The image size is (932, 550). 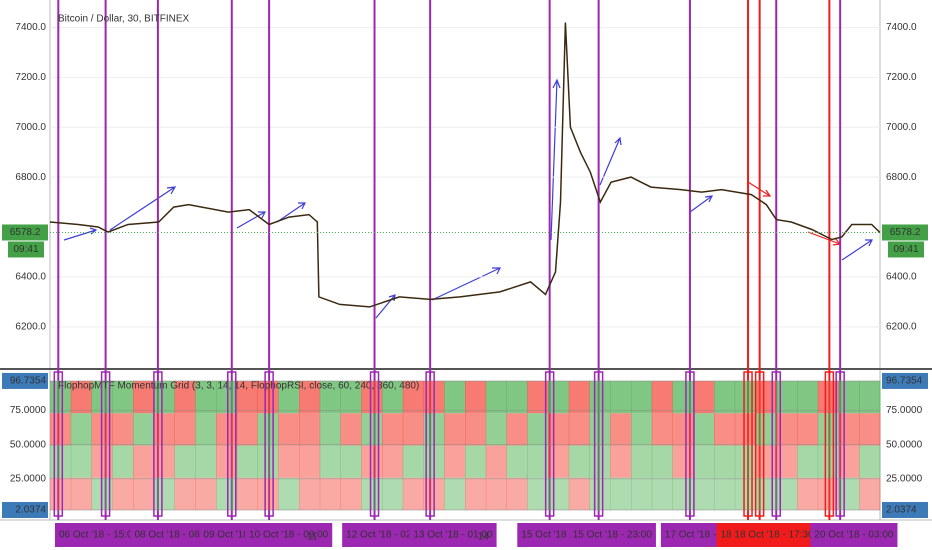 What do you see at coordinates (28, 381) in the screenshot?
I see `y-tick-label: 96.7354` at bounding box center [28, 381].